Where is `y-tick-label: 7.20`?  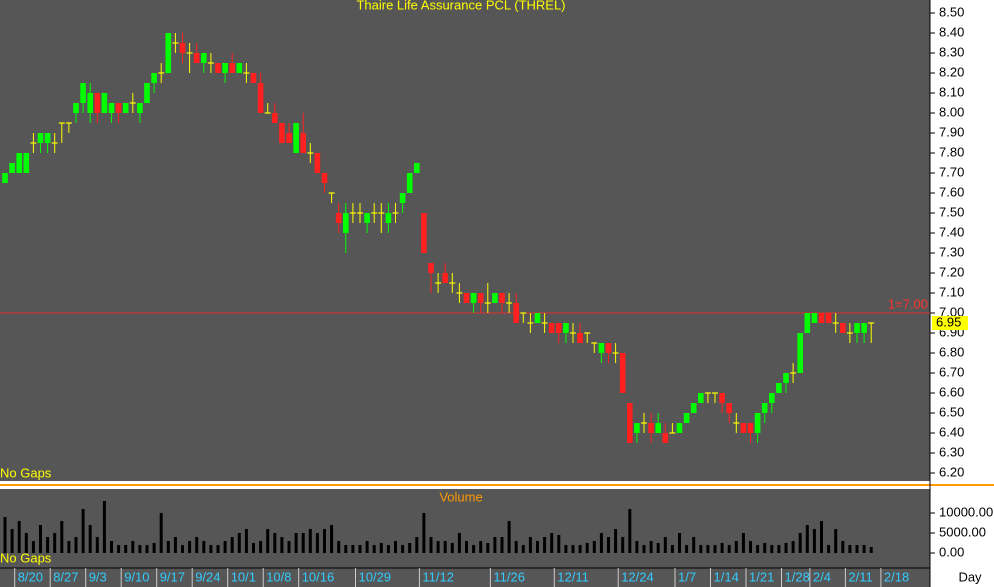
y-tick-label: 7.20 is located at coordinates (951, 271).